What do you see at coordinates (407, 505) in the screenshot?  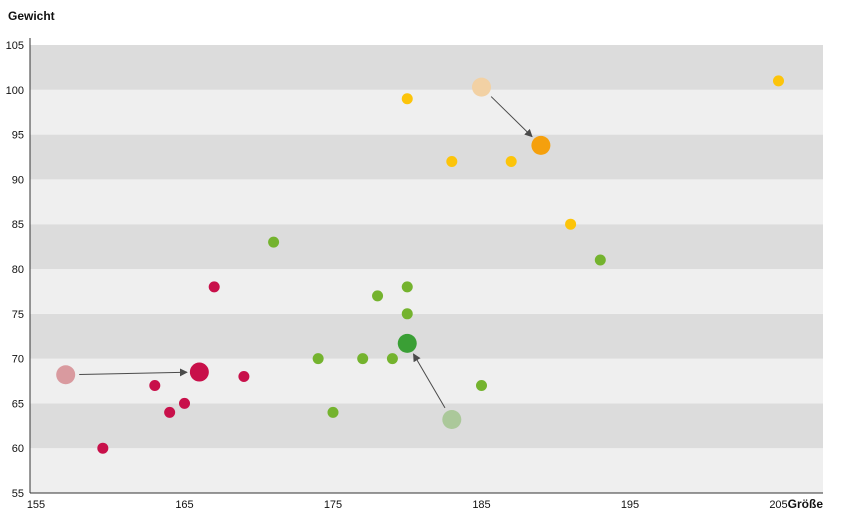 I see `x-tick-labels: 155 165 175 185 195 205` at bounding box center [407, 505].